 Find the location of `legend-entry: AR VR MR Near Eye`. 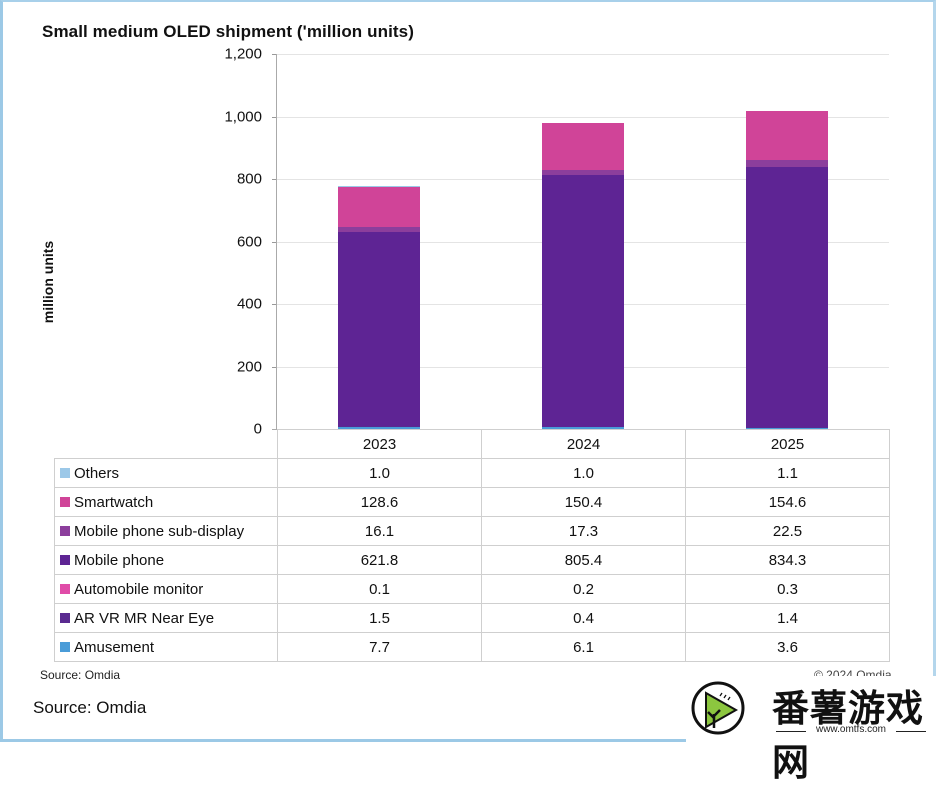

legend-entry: AR VR MR Near Eye is located at coordinates (166, 618).